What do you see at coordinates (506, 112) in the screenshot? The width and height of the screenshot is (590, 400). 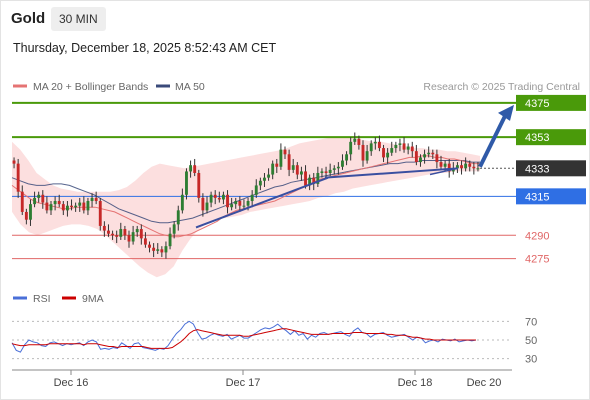 I see `target-arrow-head` at bounding box center [506, 112].